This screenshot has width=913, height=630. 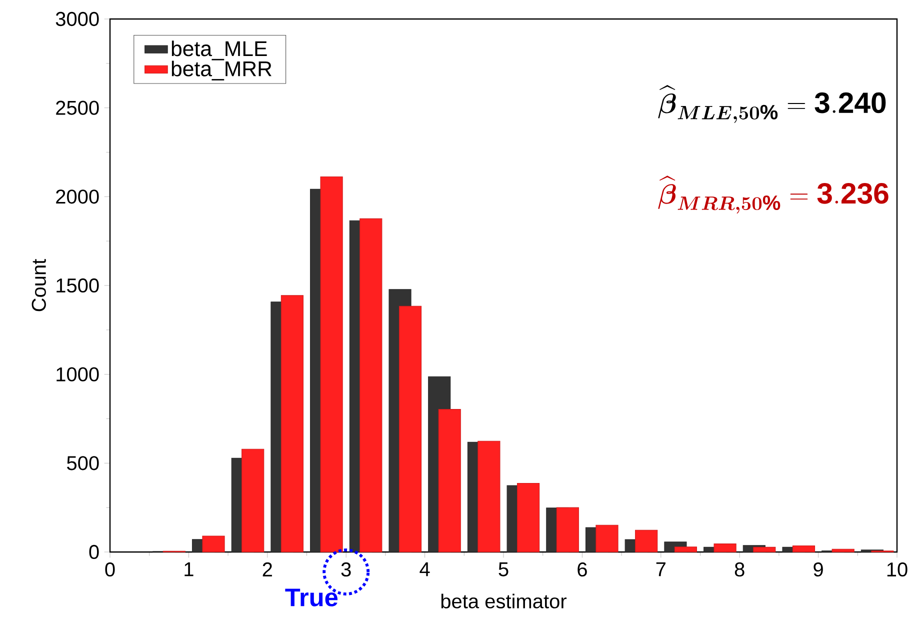 What do you see at coordinates (189, 569) in the screenshot?
I see `x-tick-label: 1` at bounding box center [189, 569].